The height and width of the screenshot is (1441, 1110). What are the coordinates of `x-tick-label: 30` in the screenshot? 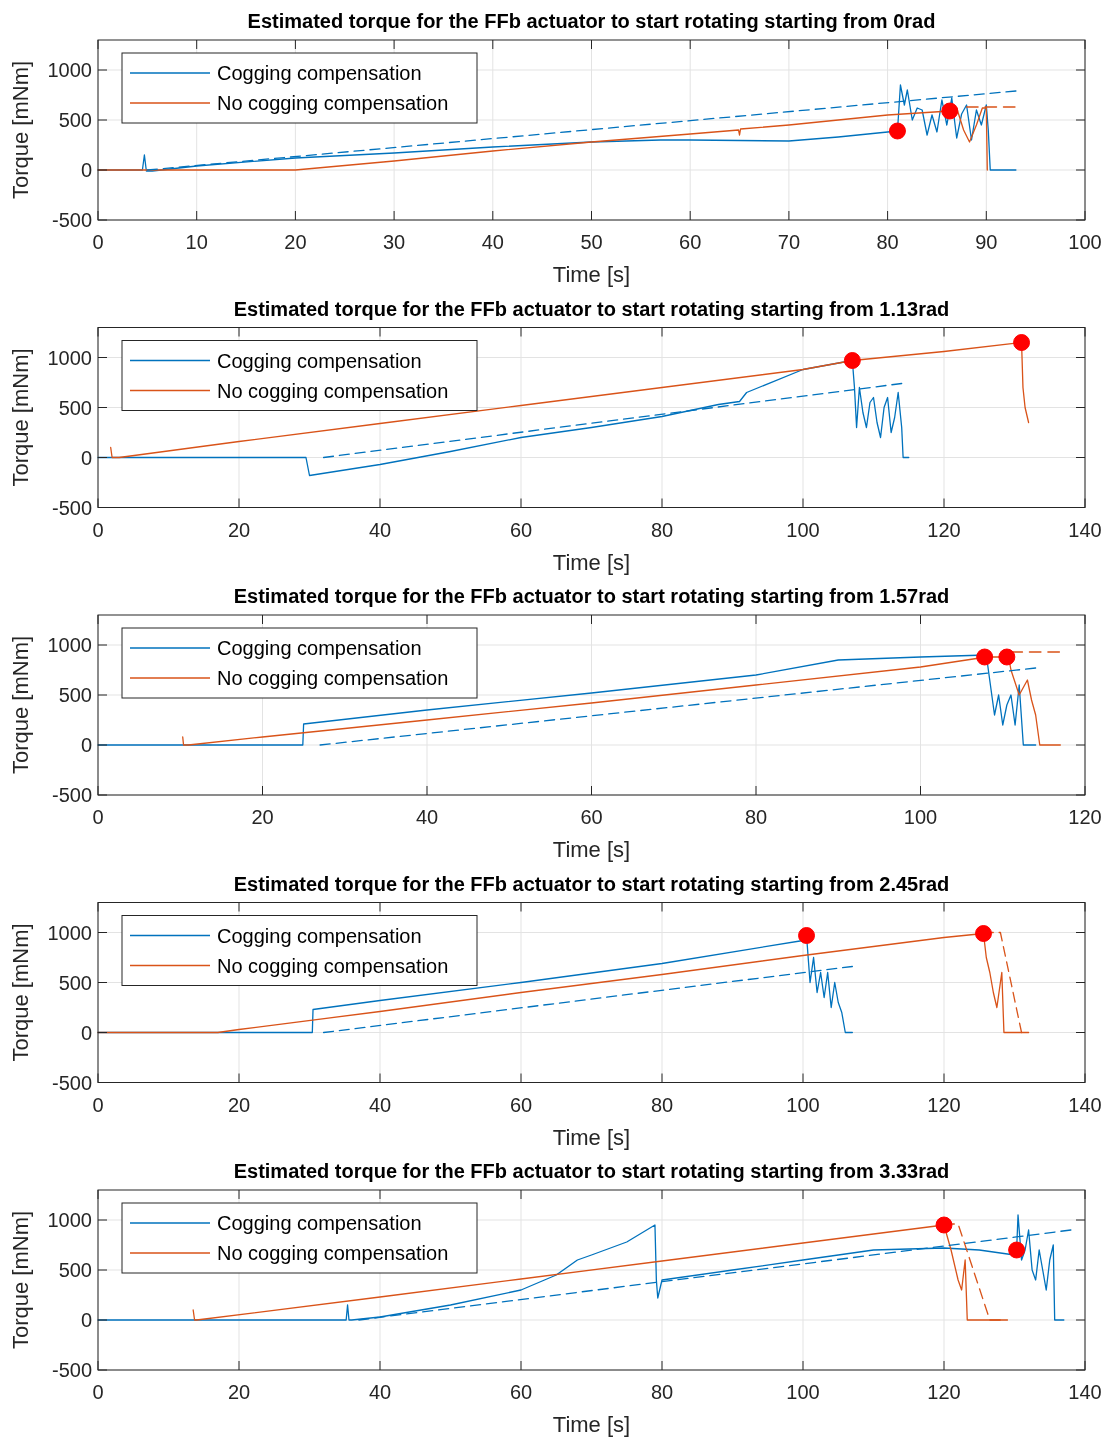 It's located at (394, 242).